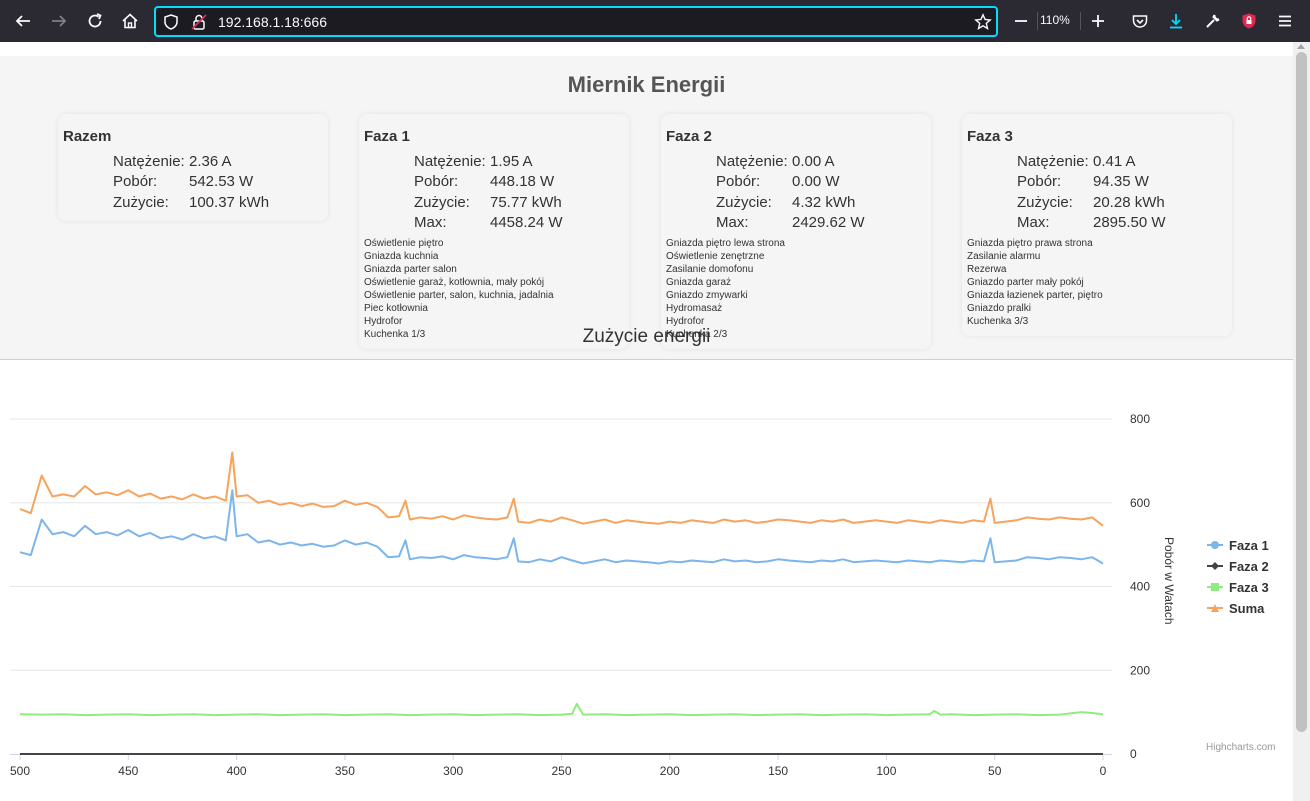 The height and width of the screenshot is (801, 1310). What do you see at coordinates (725, 243) in the screenshot?
I see `circuit-item: Gniazda piętro lewa strona` at bounding box center [725, 243].